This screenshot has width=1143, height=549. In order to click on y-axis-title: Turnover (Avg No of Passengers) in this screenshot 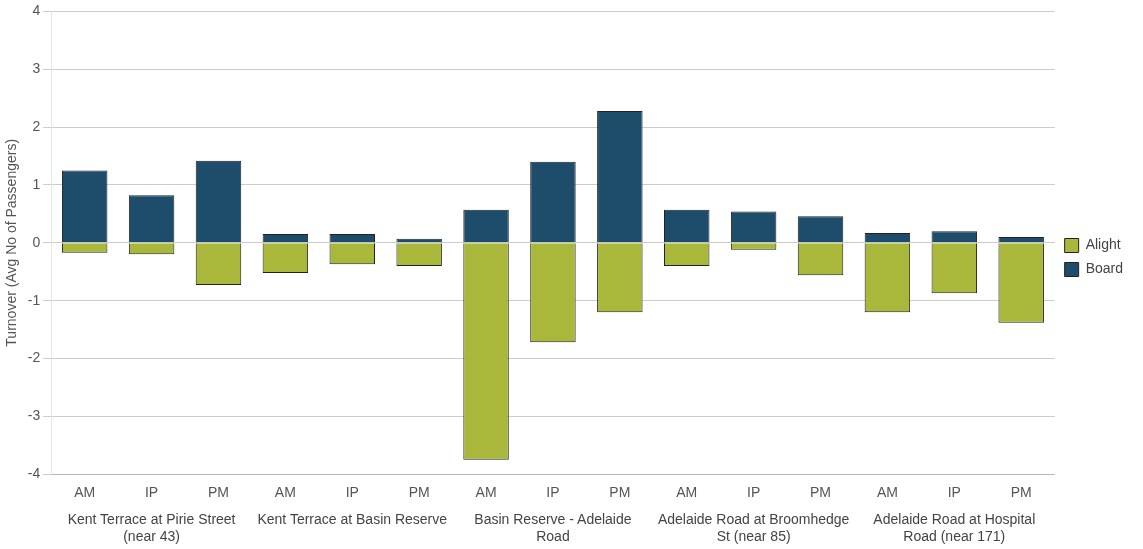, I will do `click(11, 242)`.